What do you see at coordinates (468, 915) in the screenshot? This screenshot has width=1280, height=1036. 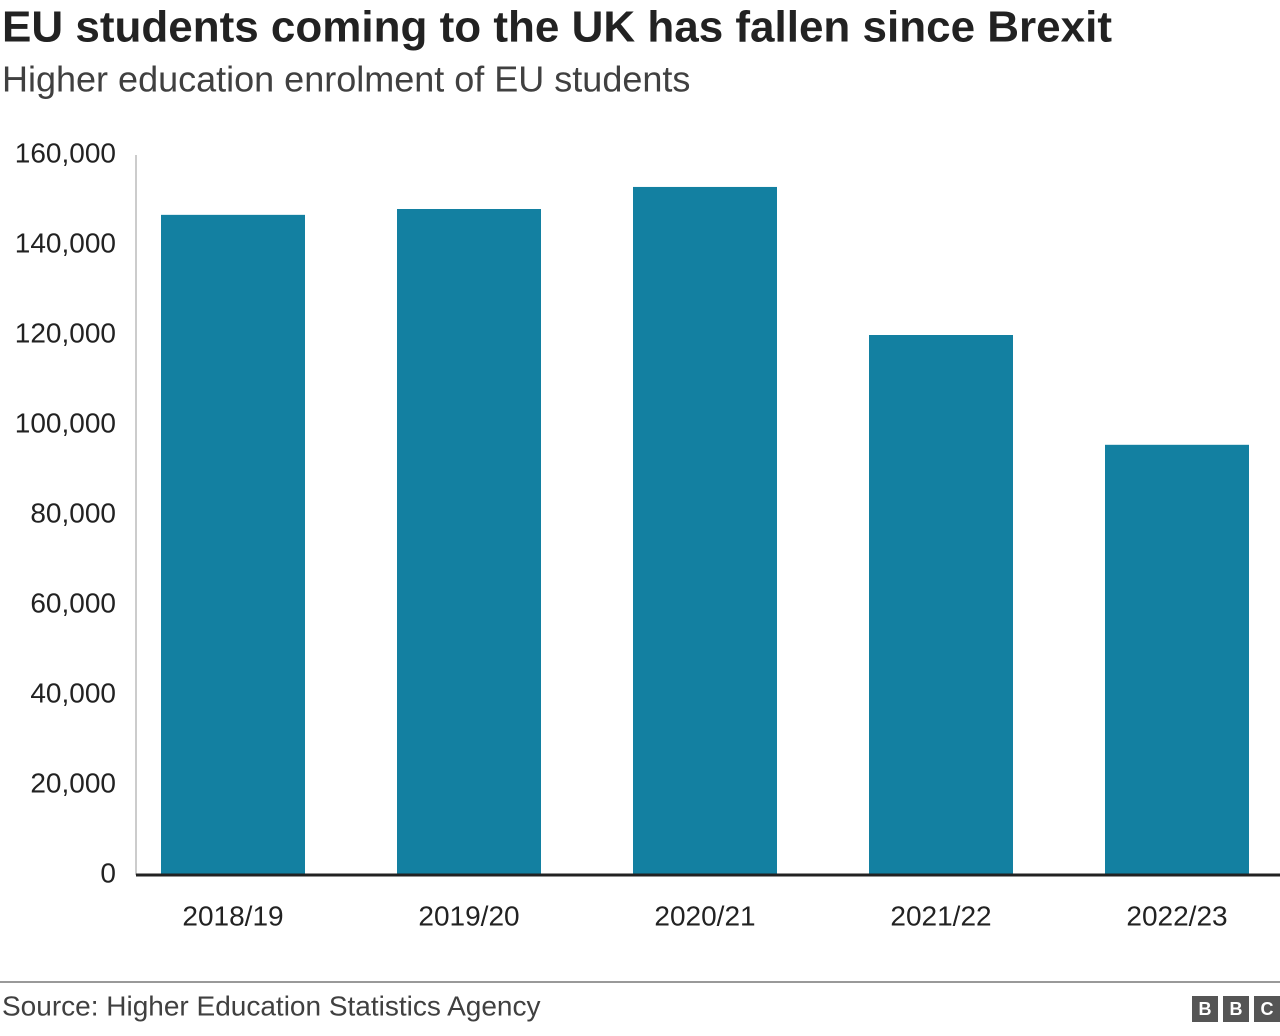 I see `x-tick-label: 2019/20` at bounding box center [468, 915].